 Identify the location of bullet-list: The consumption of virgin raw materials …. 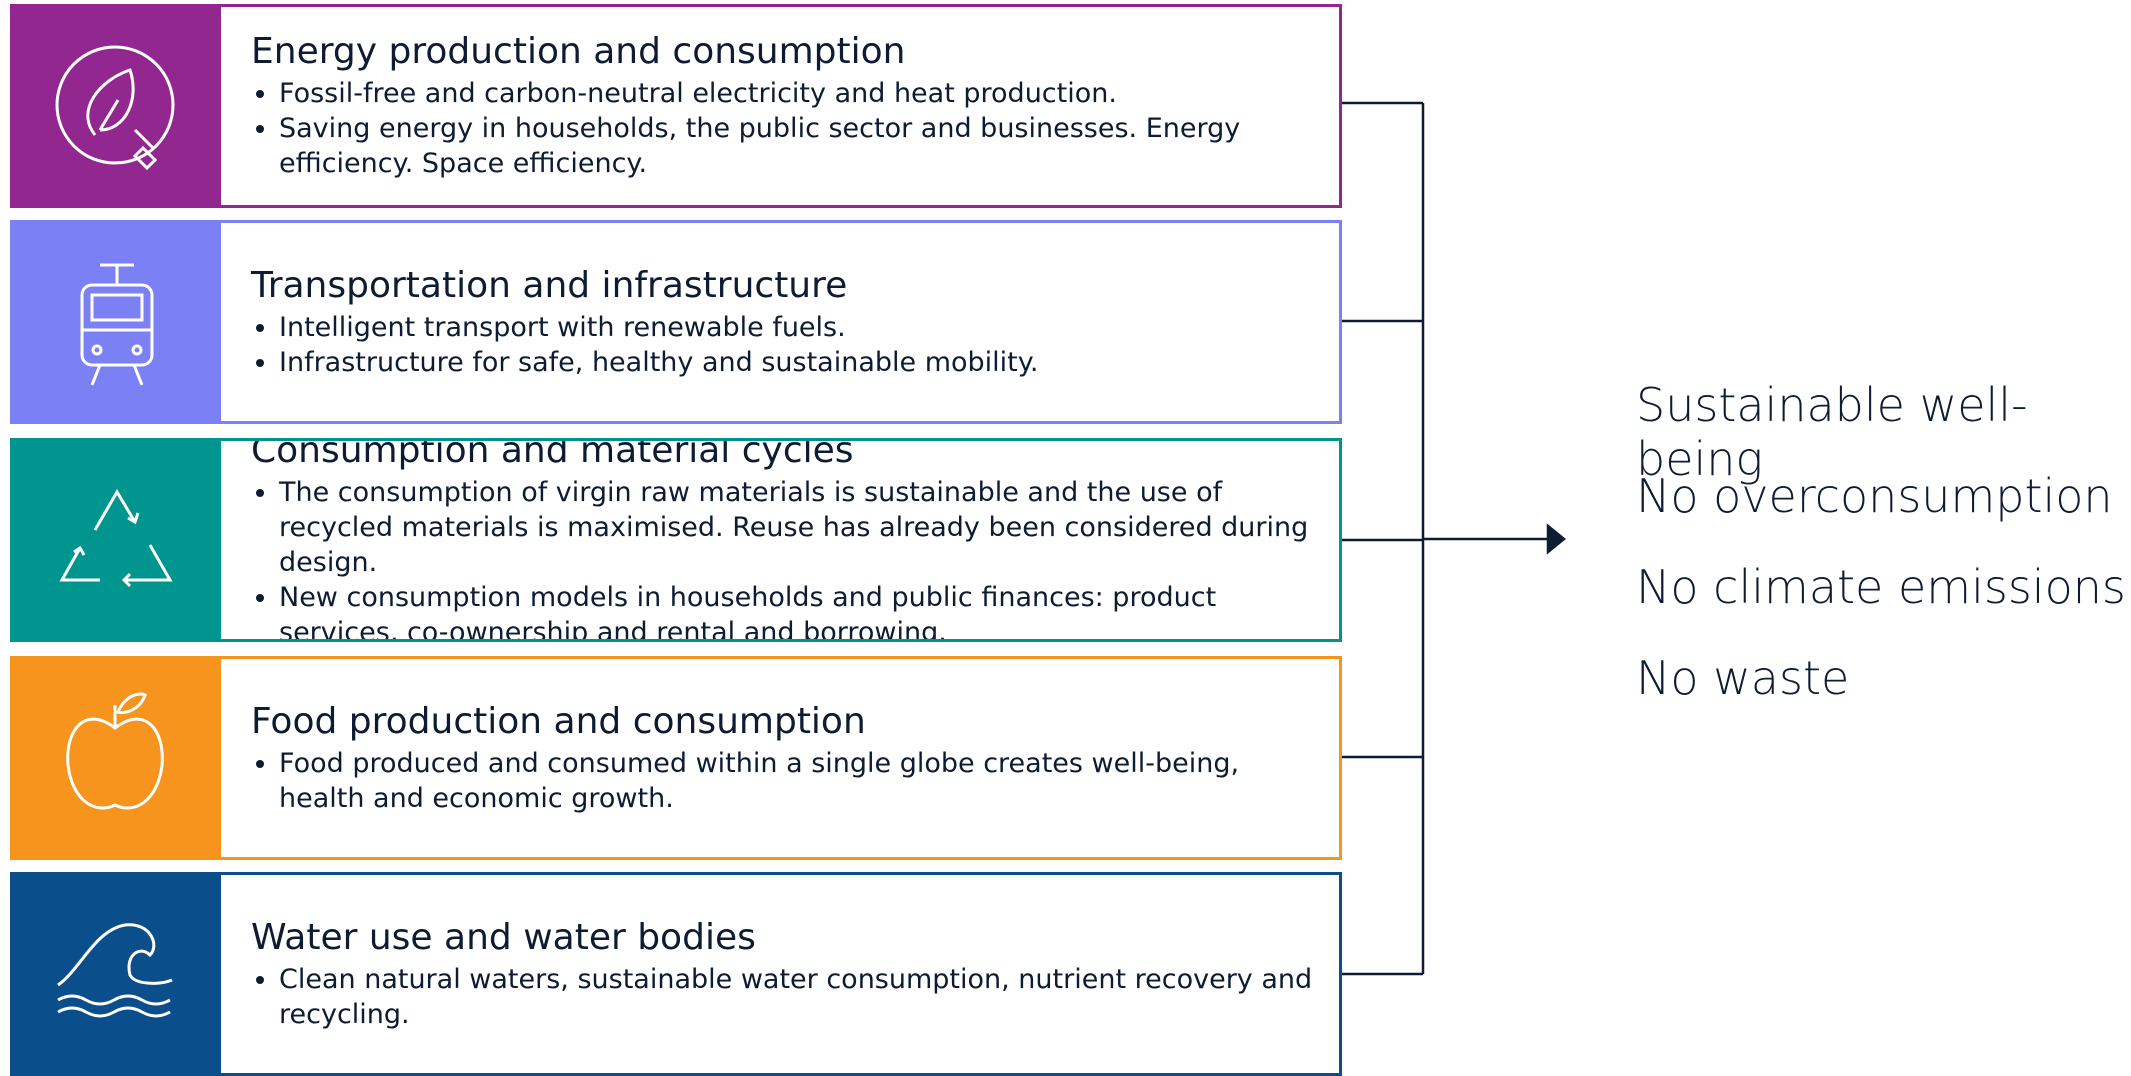
(791, 557).